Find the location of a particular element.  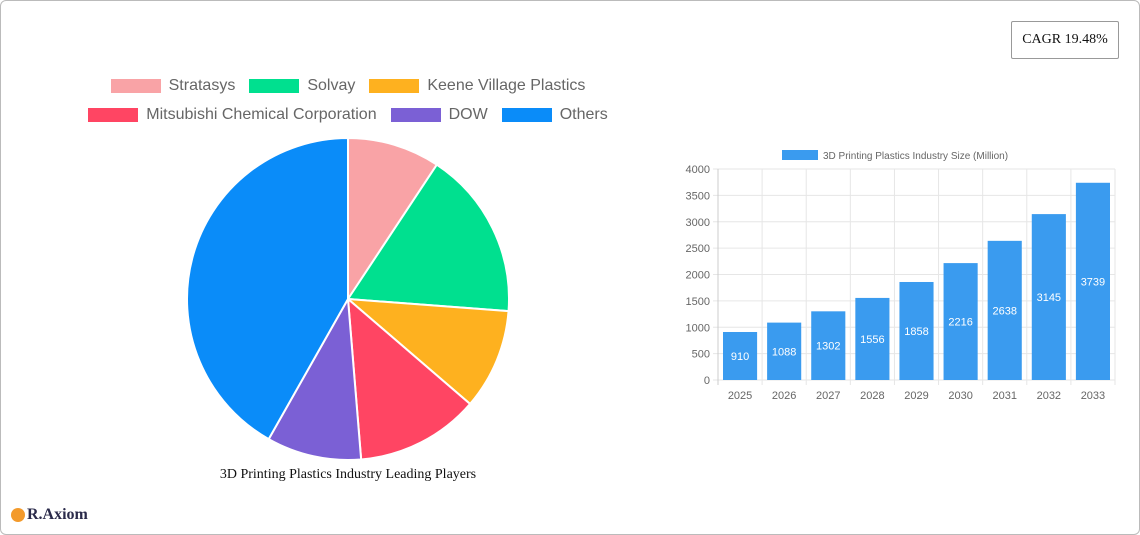

x-tick-label: 2025 is located at coordinates (740, 396).